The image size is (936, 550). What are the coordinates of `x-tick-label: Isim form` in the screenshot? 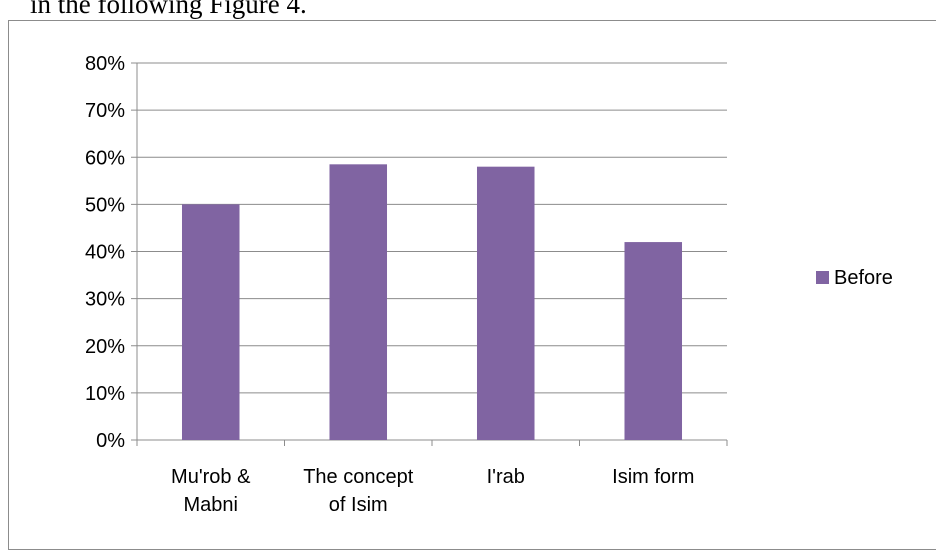 It's located at (653, 477).